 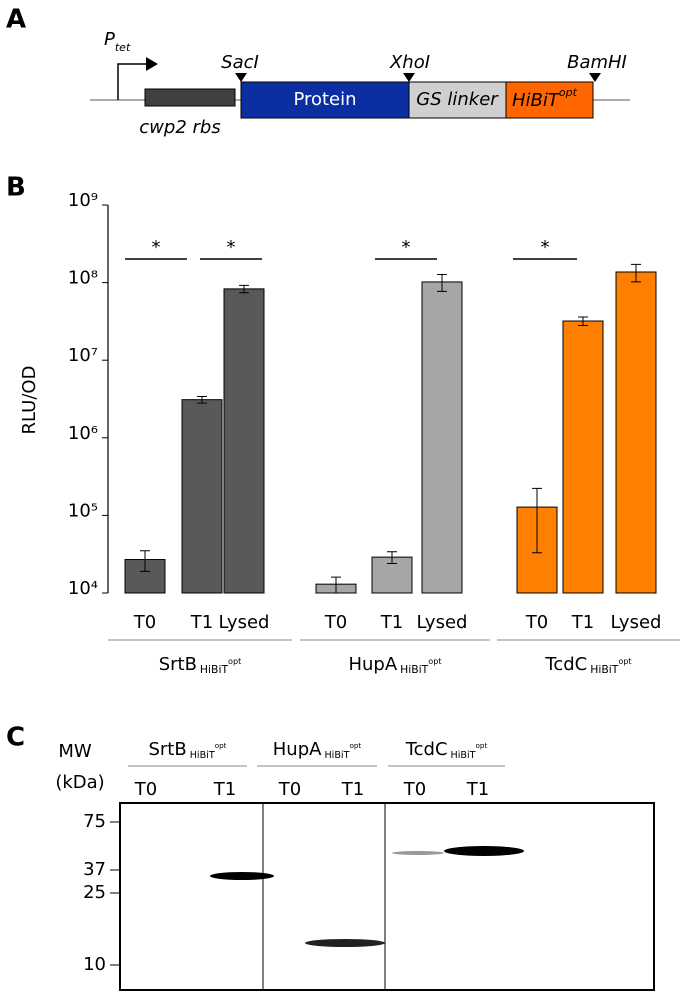 What do you see at coordinates (94, 964) in the screenshot?
I see `marker-label: 10` at bounding box center [94, 964].